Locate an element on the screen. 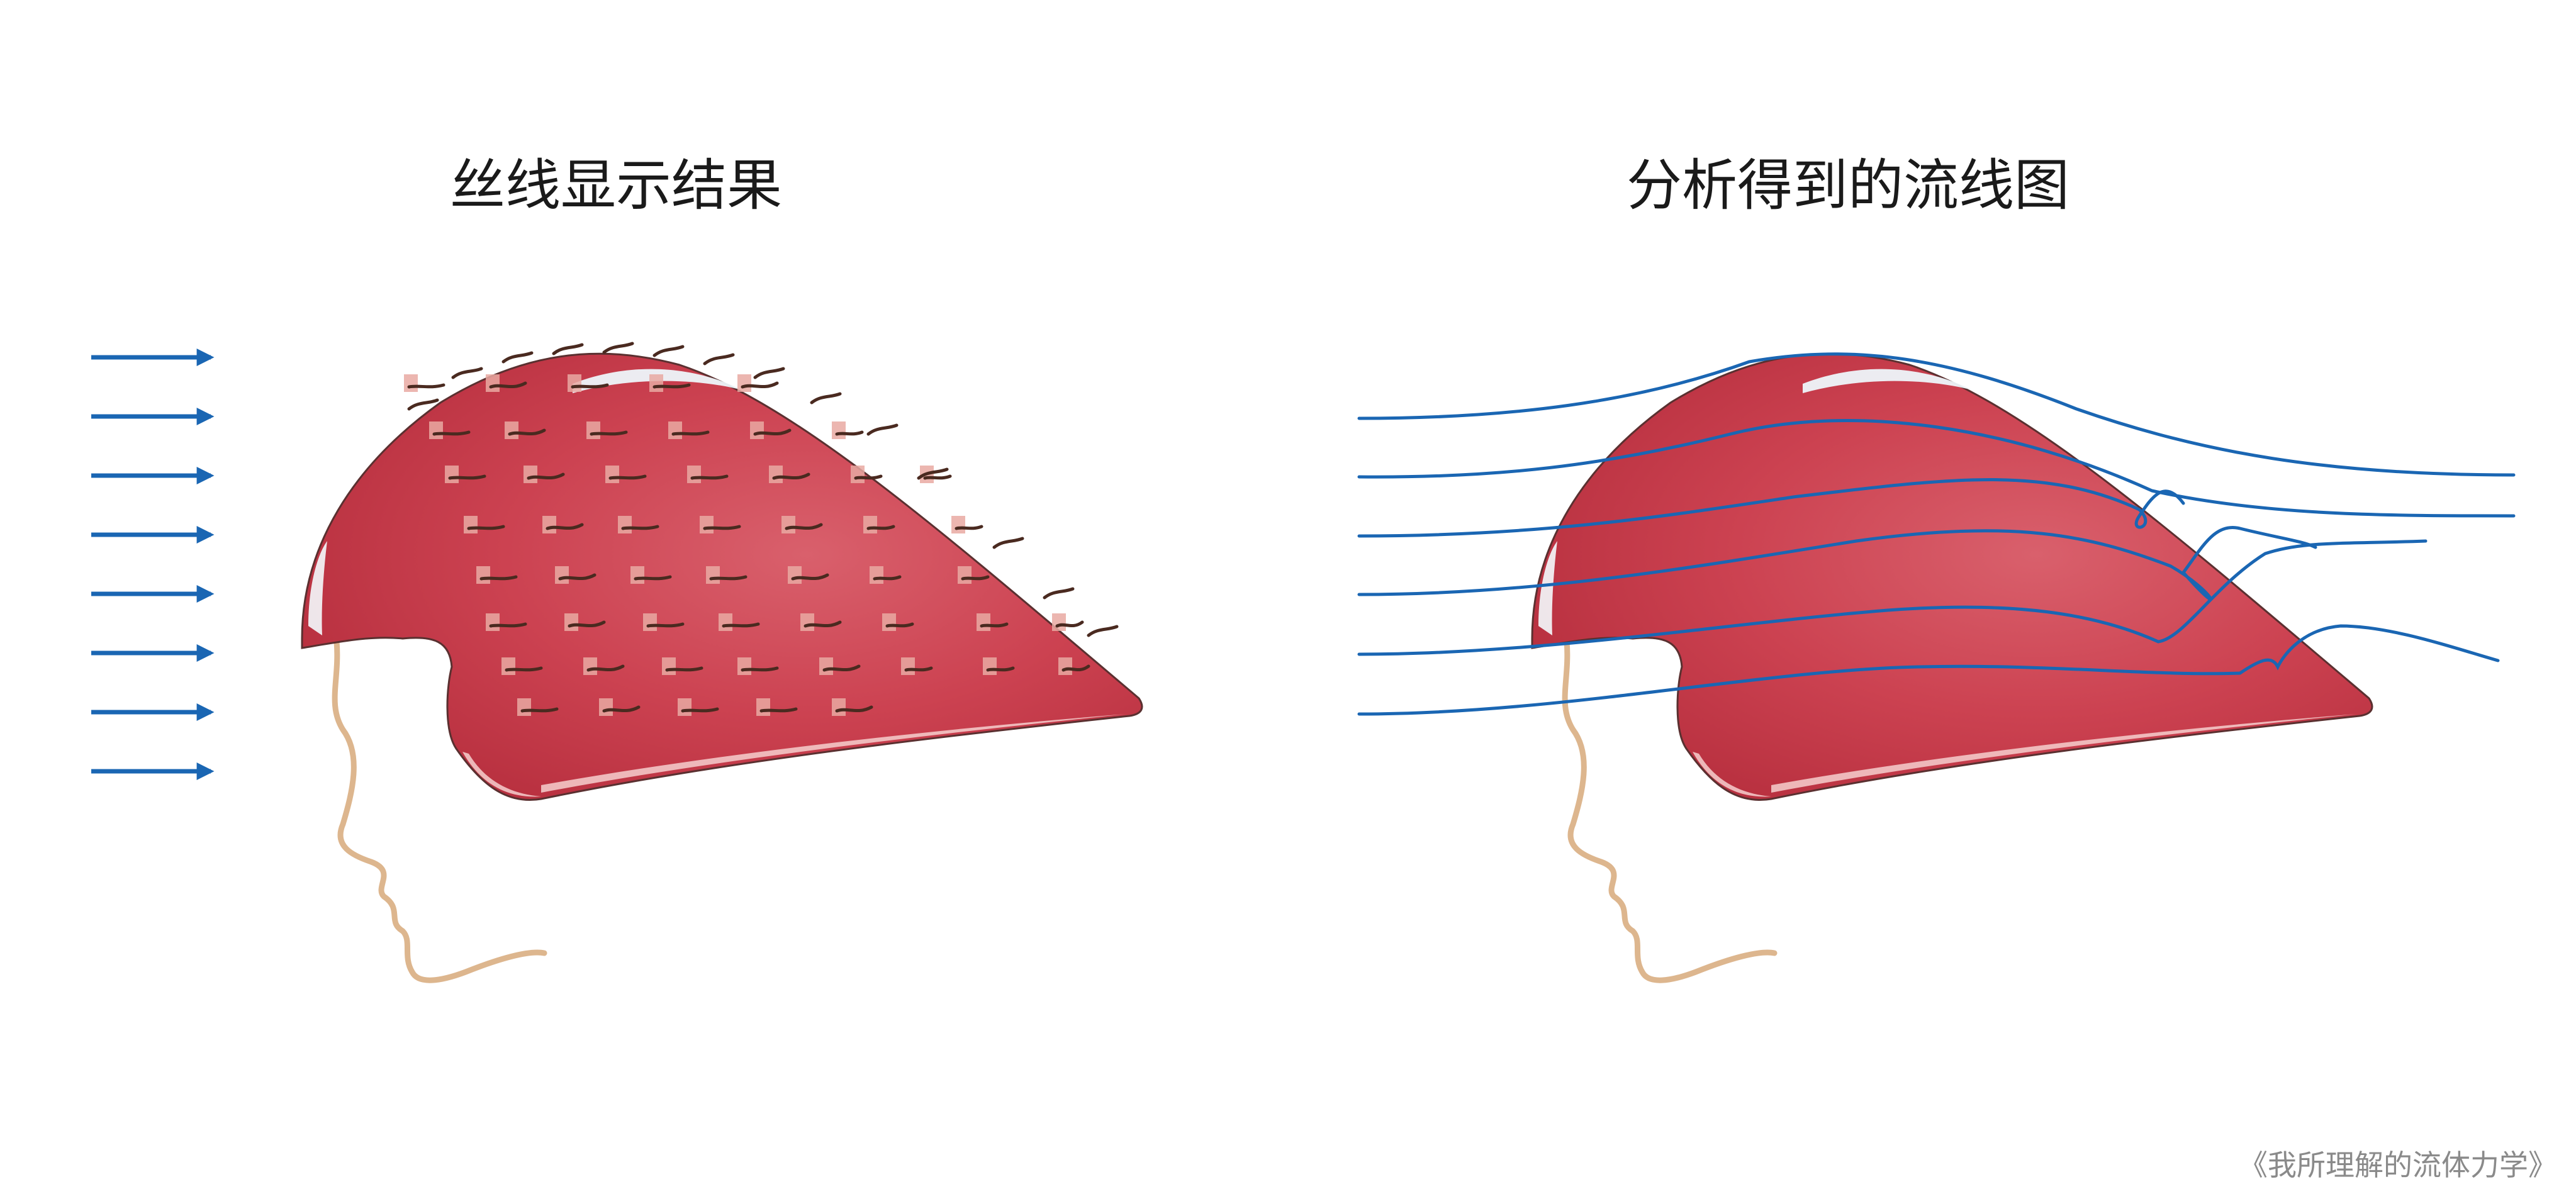 Image resolution: width=2576 pixels, height=1189 pixels. left-panel-title: 丝线显示结果 is located at coordinates (616, 185).